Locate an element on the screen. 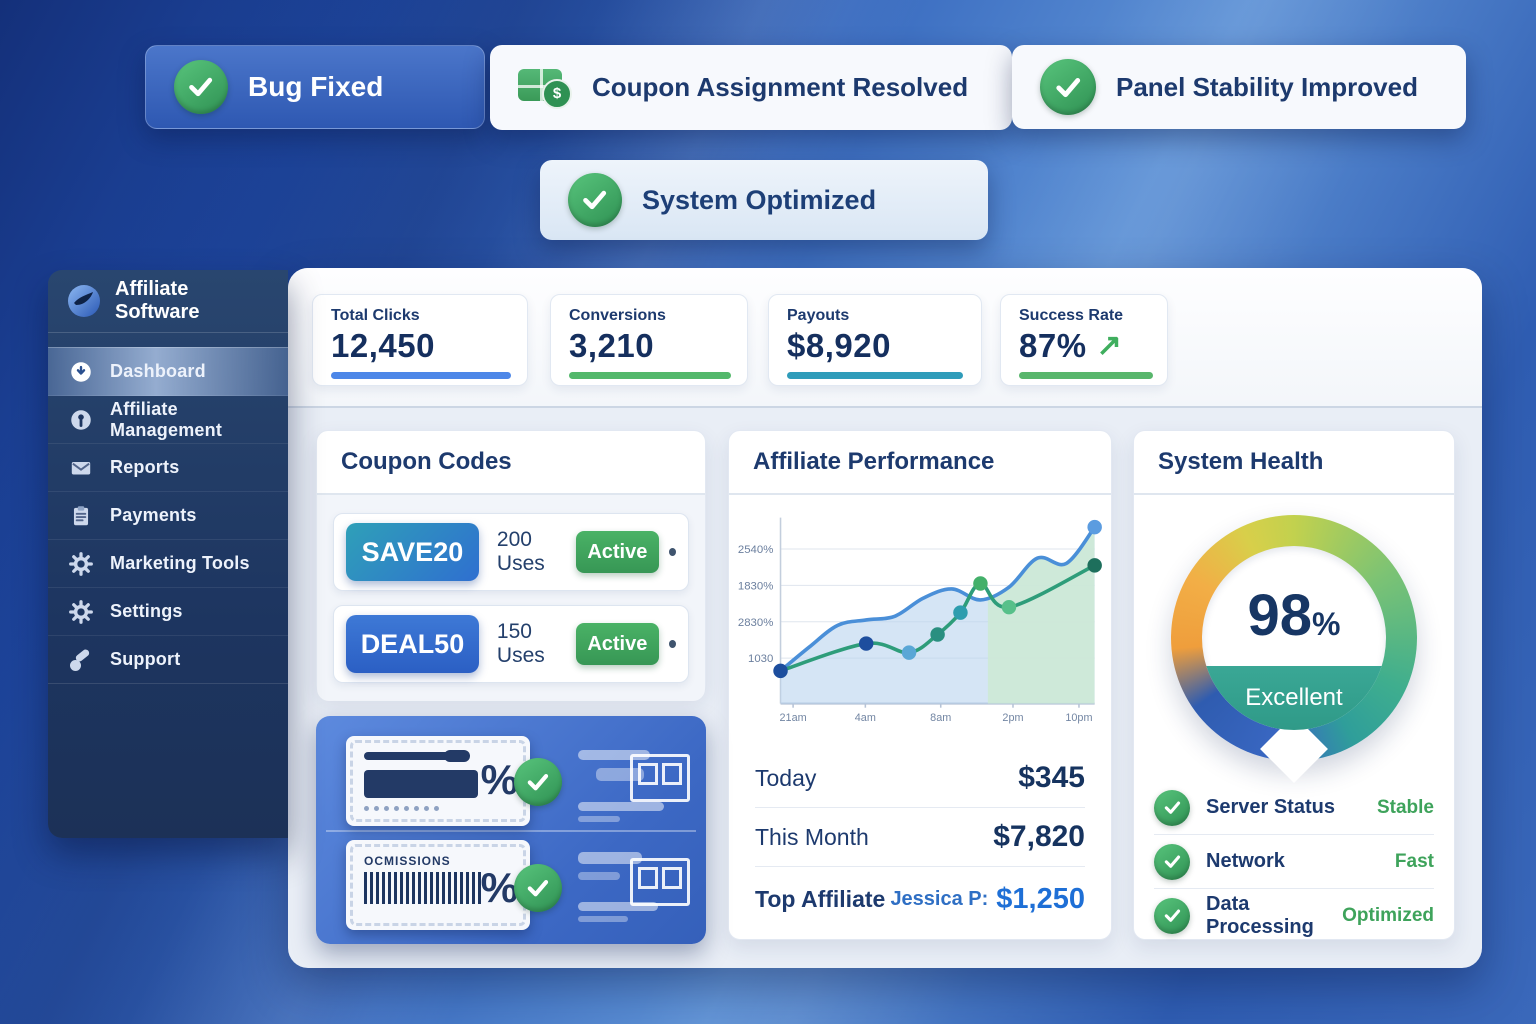  card-title: Coupon Codes is located at coordinates (426, 461).